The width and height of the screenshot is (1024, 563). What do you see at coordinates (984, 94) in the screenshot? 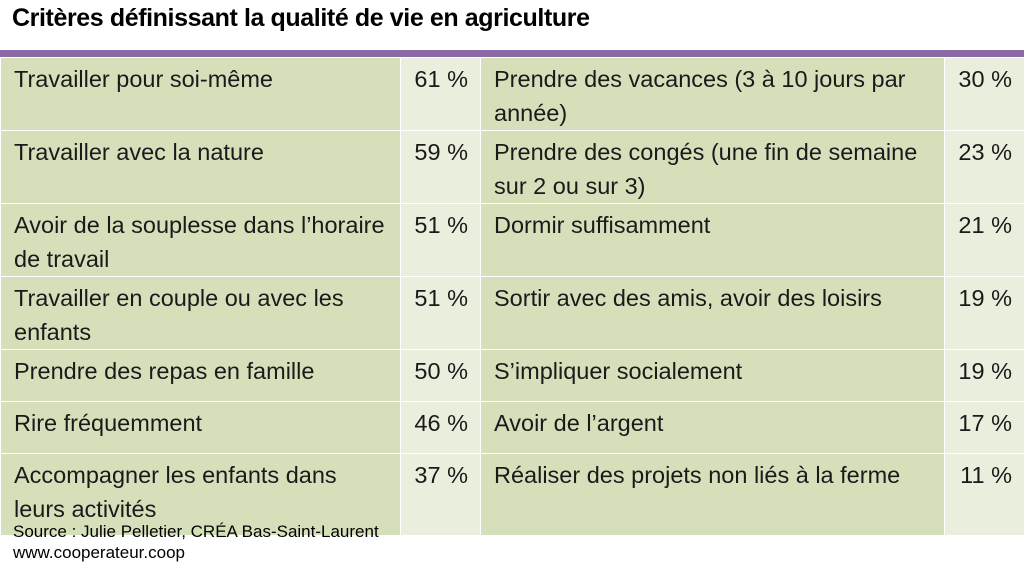
I see `criterion-percent: 30 %` at bounding box center [984, 94].